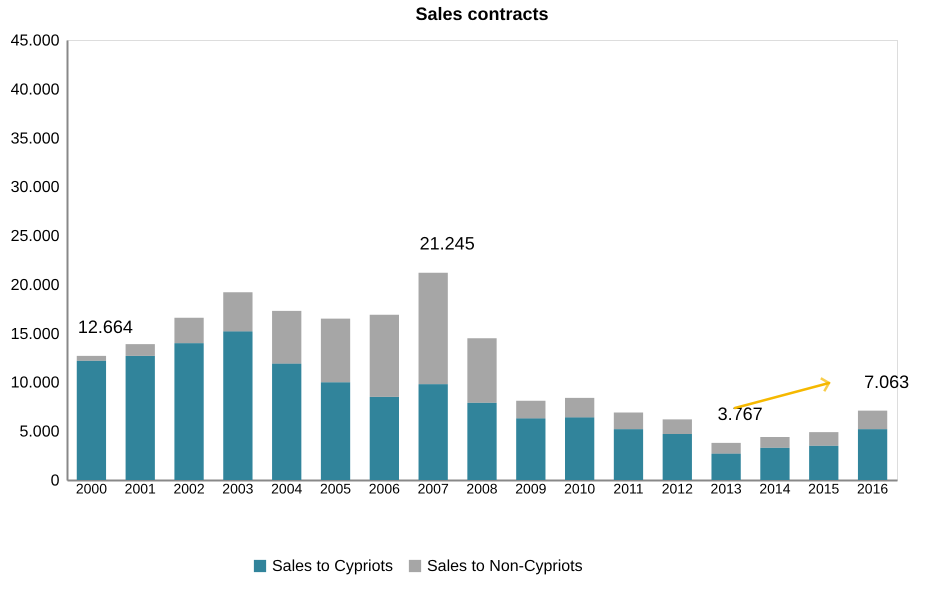 The width and height of the screenshot is (930, 597). Describe the element at coordinates (824, 488) in the screenshot. I see `x-tick-label: 2015` at that location.